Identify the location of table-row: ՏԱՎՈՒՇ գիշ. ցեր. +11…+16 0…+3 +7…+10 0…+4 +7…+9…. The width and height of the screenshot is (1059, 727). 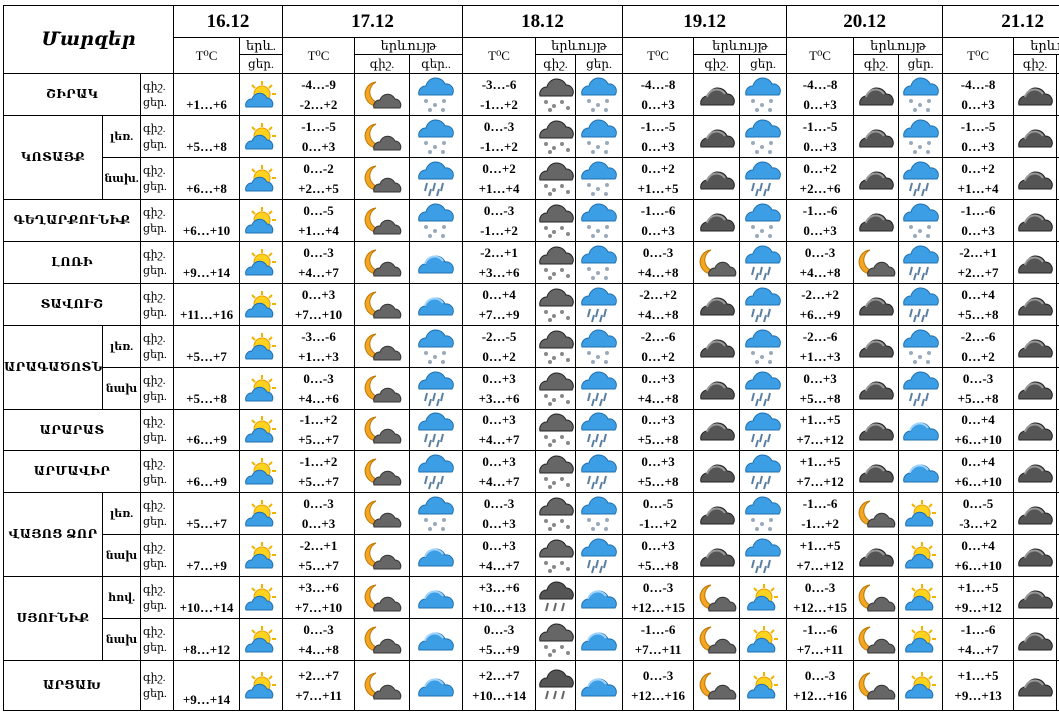
(531, 304).